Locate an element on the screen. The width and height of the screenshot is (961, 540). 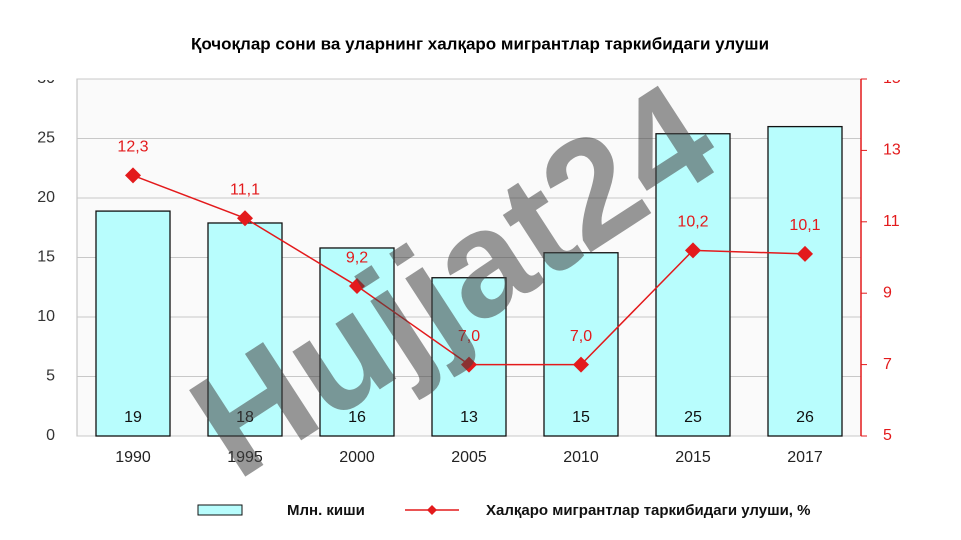
legend-marker is located at coordinates (432, 510).